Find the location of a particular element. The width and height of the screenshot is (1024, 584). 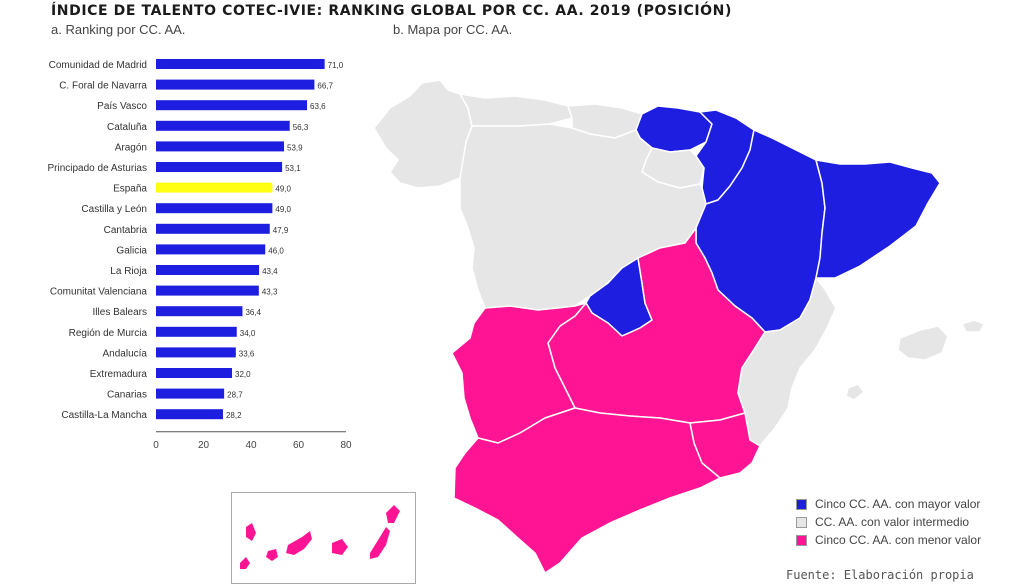

map-region-asturias is located at coordinates (516, 110).